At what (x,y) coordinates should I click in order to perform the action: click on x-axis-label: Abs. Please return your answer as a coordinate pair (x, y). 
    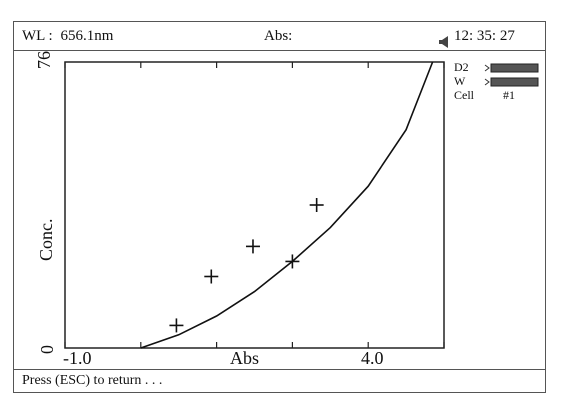
    Looking at the image, I should click on (245, 358).